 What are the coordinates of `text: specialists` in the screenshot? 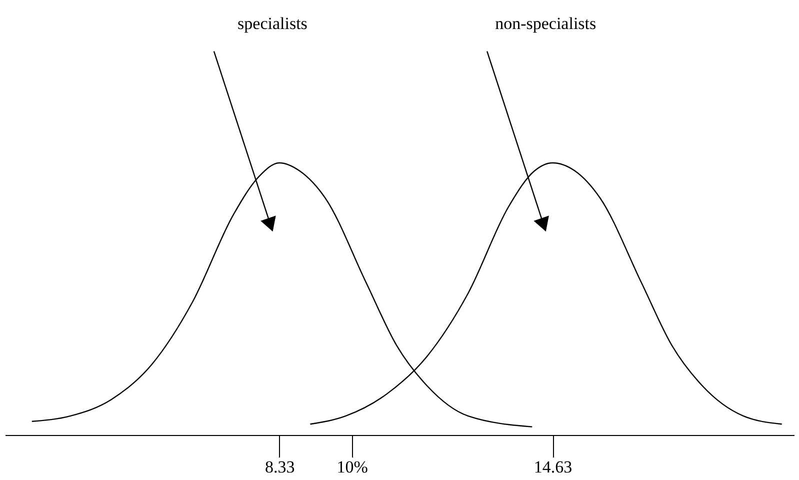 It's located at (273, 24).